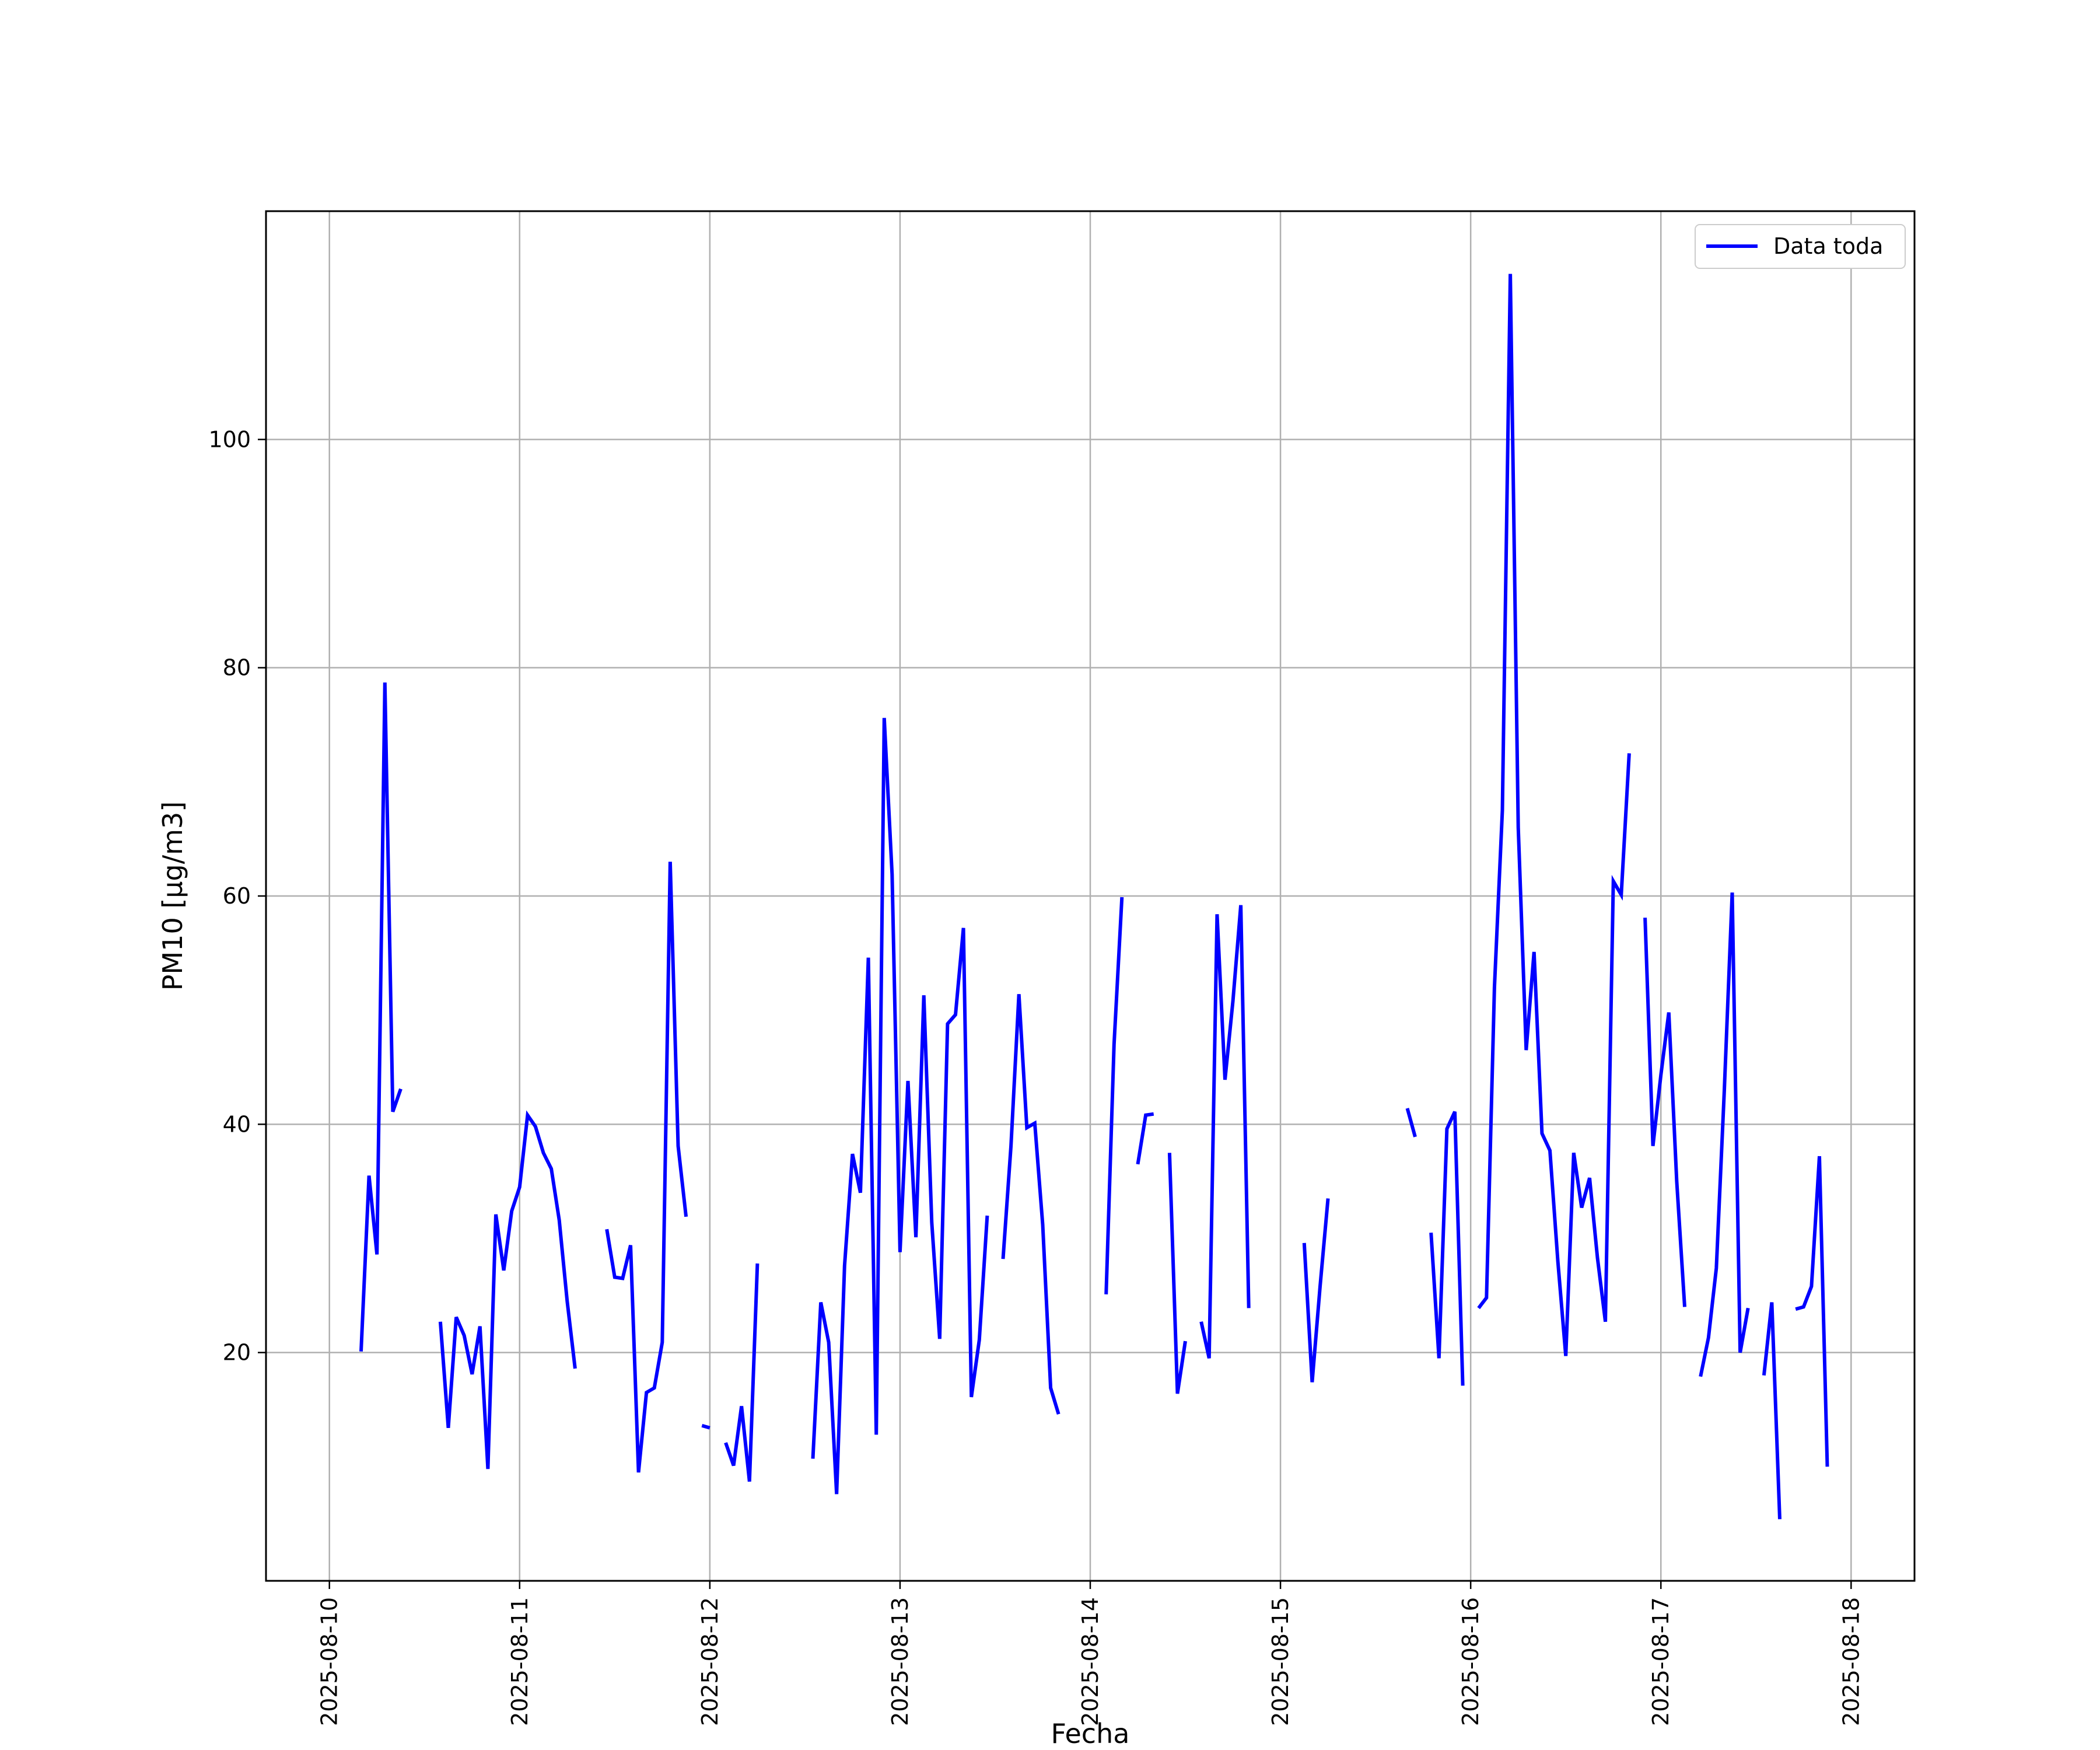  I want to click on x-tick-label: 2025-08-14, so click(1090, 1661).